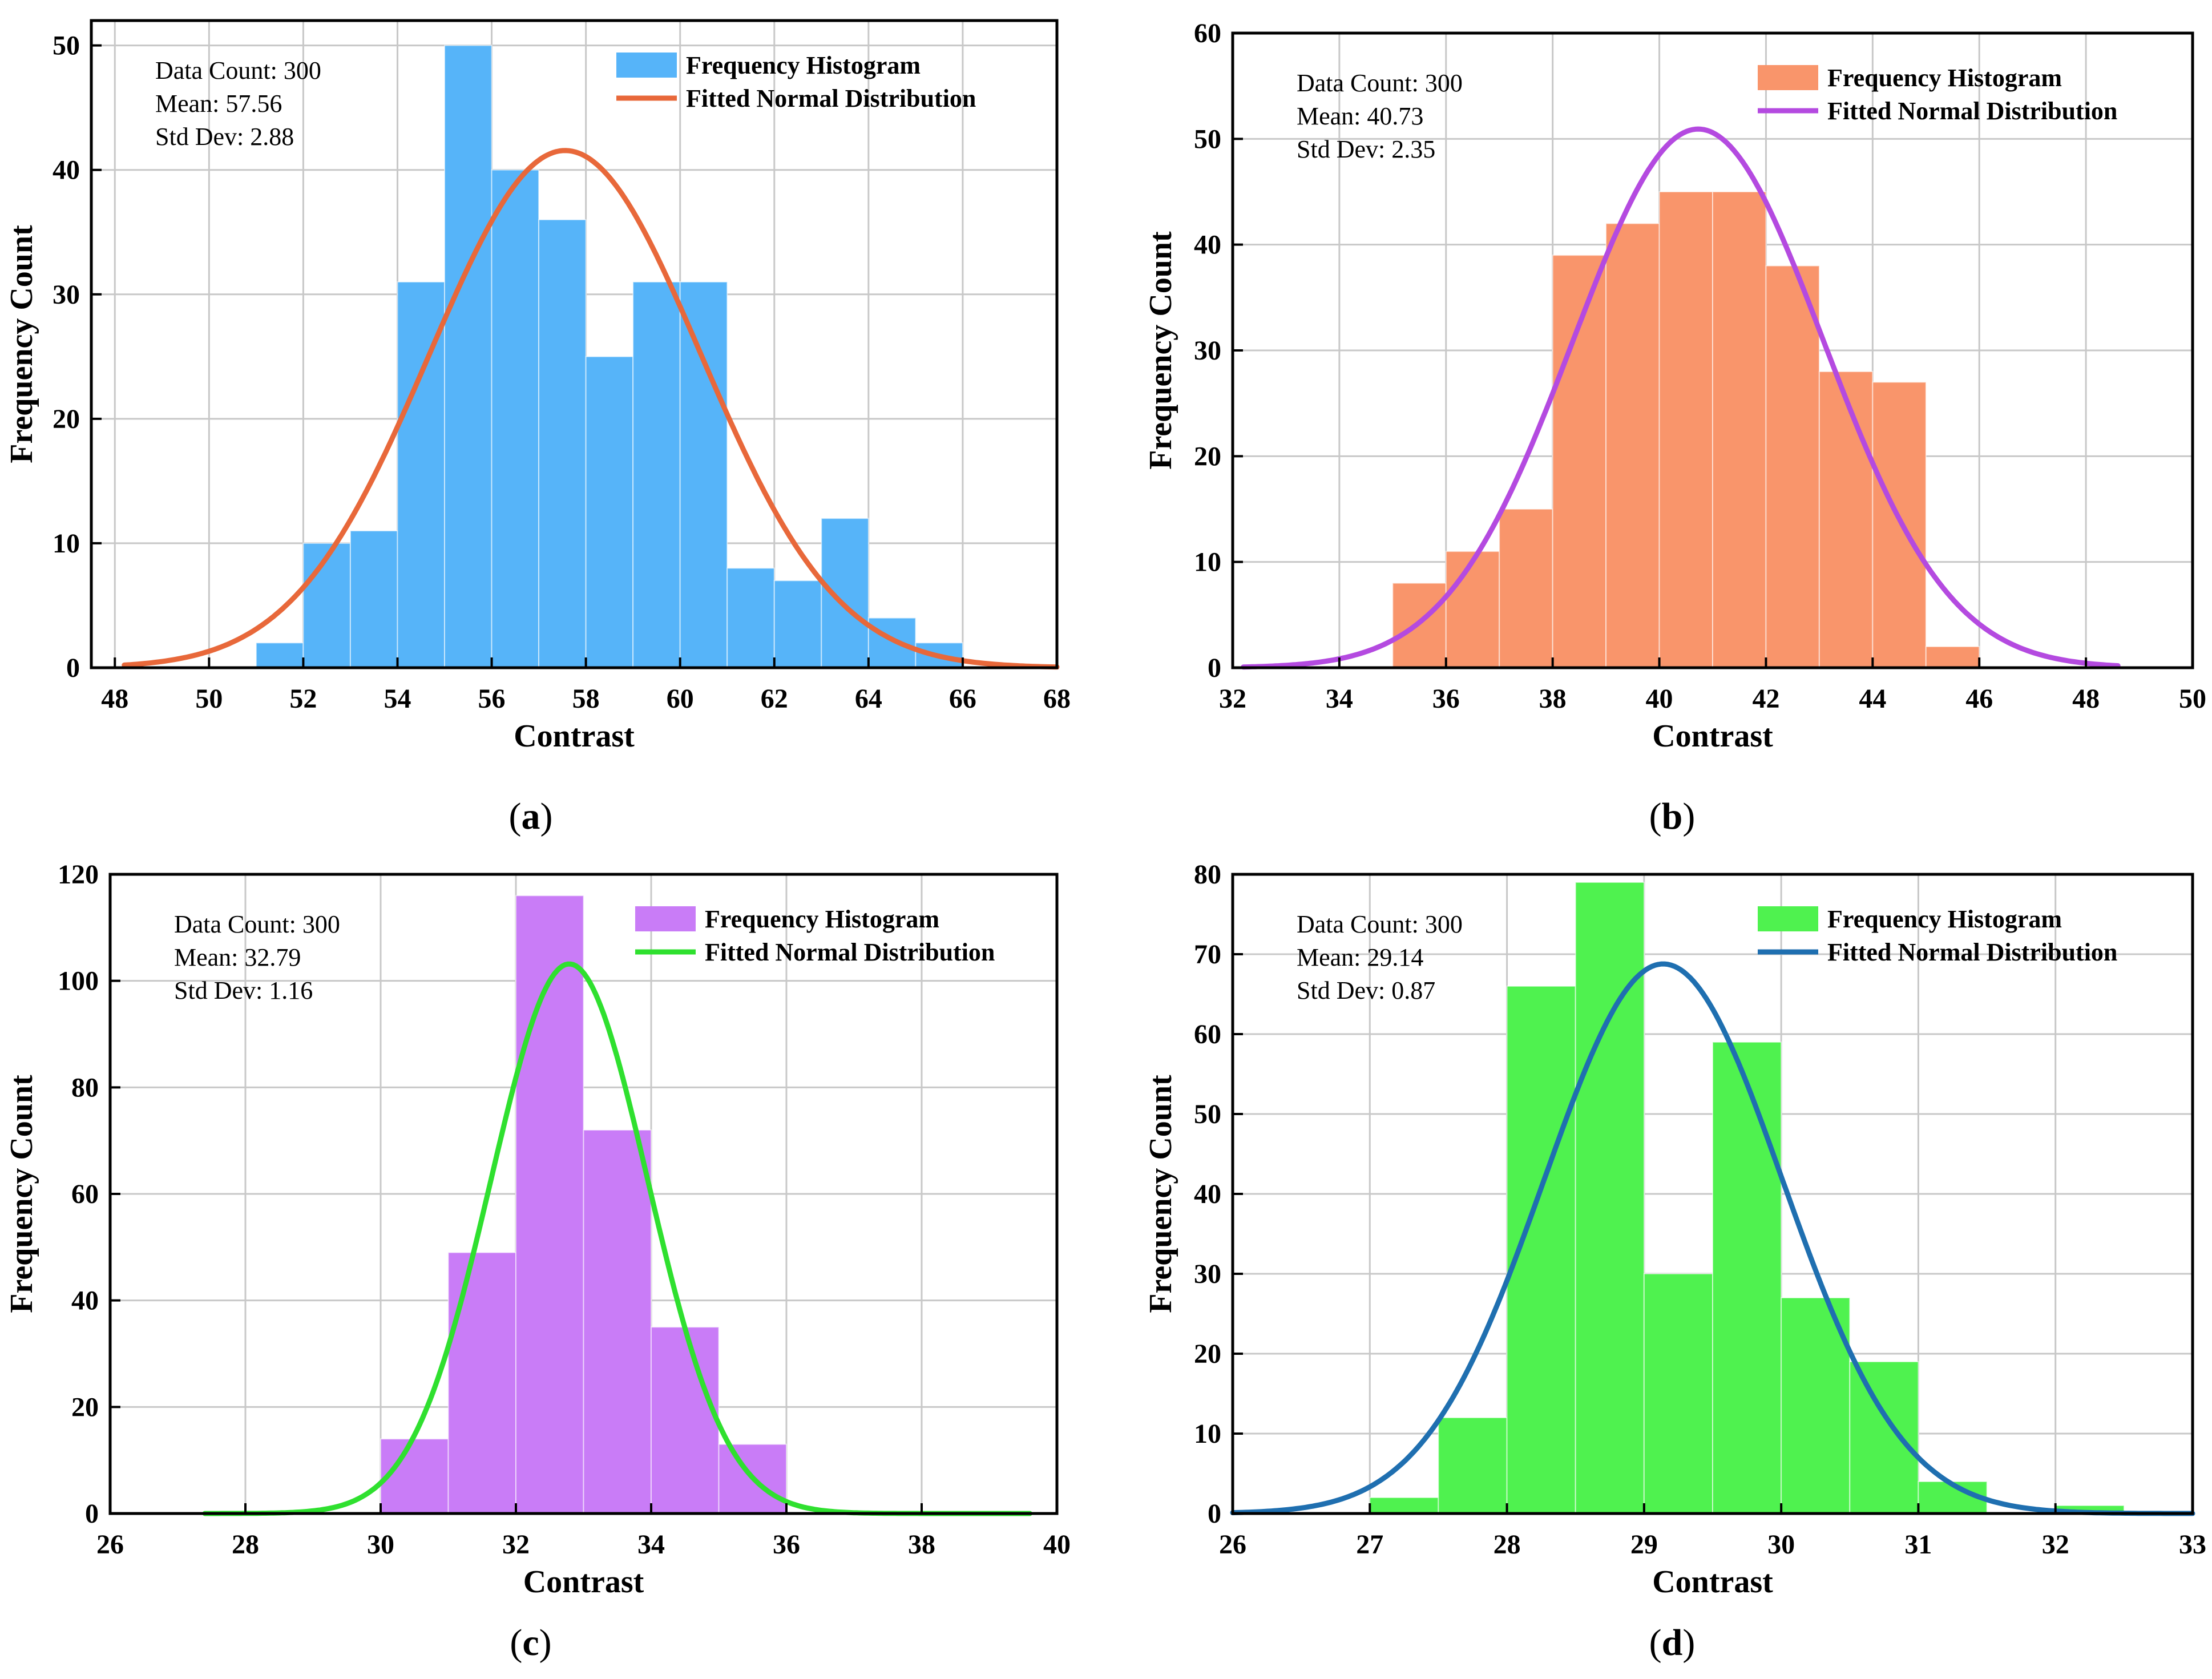 This screenshot has height=1679, width=2212. Describe the element at coordinates (1765, 699) in the screenshot. I see `x-tick-label: 42` at that location.